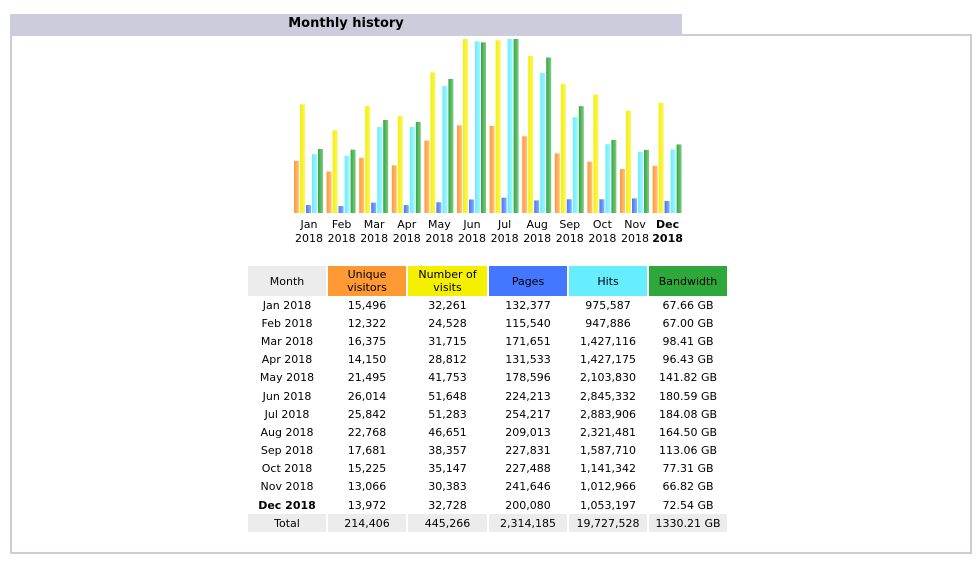 This screenshot has width=980, height=569. What do you see at coordinates (288, 396) in the screenshot?
I see `table-cell: Jun 2018` at bounding box center [288, 396].